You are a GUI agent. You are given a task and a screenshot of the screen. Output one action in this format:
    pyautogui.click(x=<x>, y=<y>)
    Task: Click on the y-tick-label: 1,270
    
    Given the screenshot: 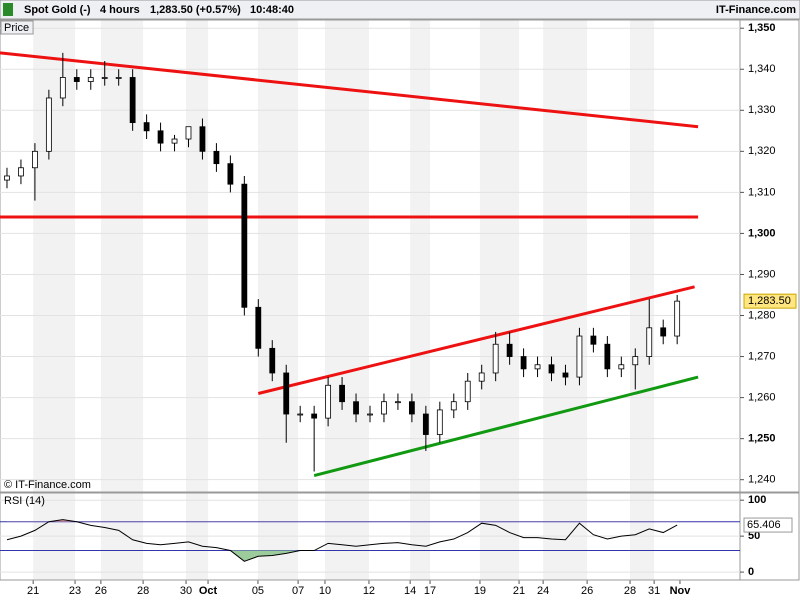 What is the action you would take?
    pyautogui.click(x=762, y=356)
    